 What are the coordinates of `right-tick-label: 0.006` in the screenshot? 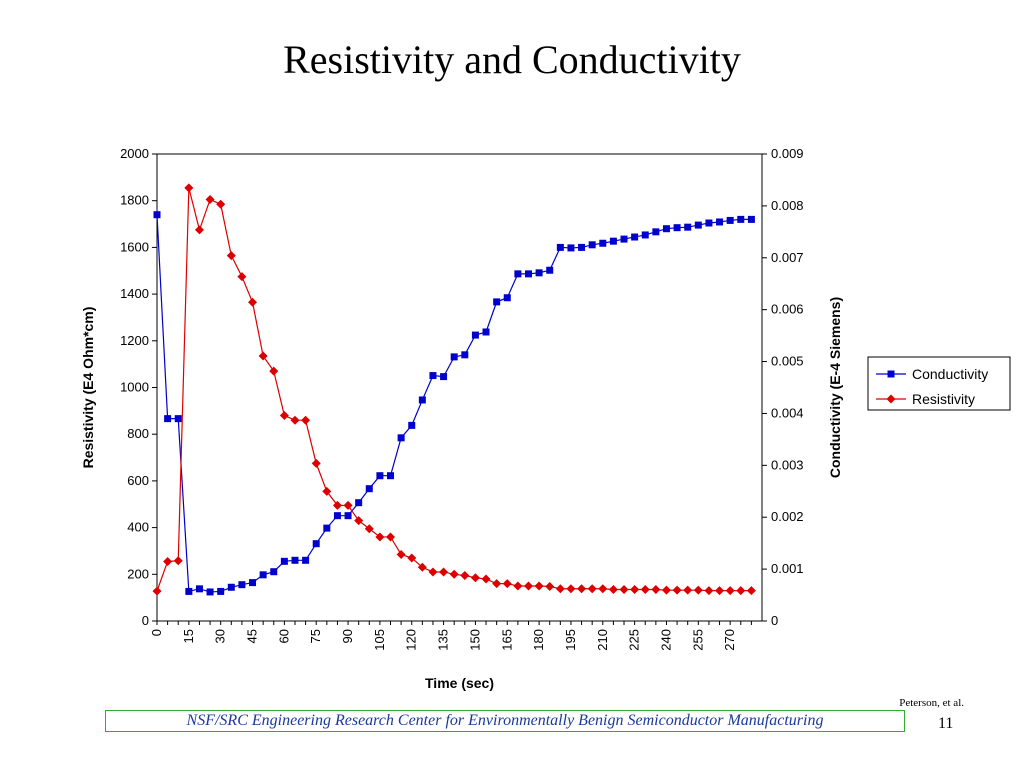 It's located at (787, 309).